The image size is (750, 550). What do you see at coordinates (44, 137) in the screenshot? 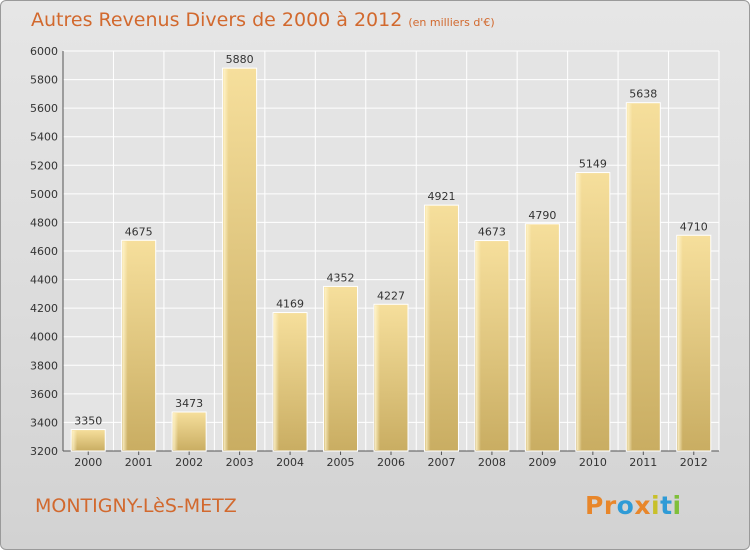
I see `y-tick-label: 5400` at bounding box center [44, 137].